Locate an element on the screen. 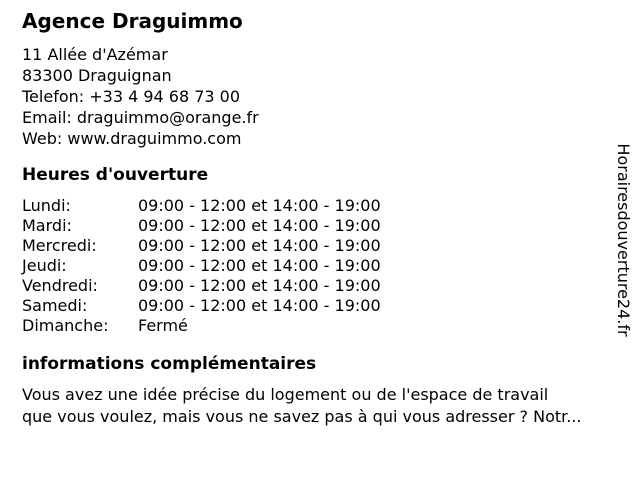 Image resolution: width=640 pixels, height=480 pixels. hours-row-monday: Lundi: 09:00 - 12:00 et 14:00 - 19:00 is located at coordinates (201, 206).